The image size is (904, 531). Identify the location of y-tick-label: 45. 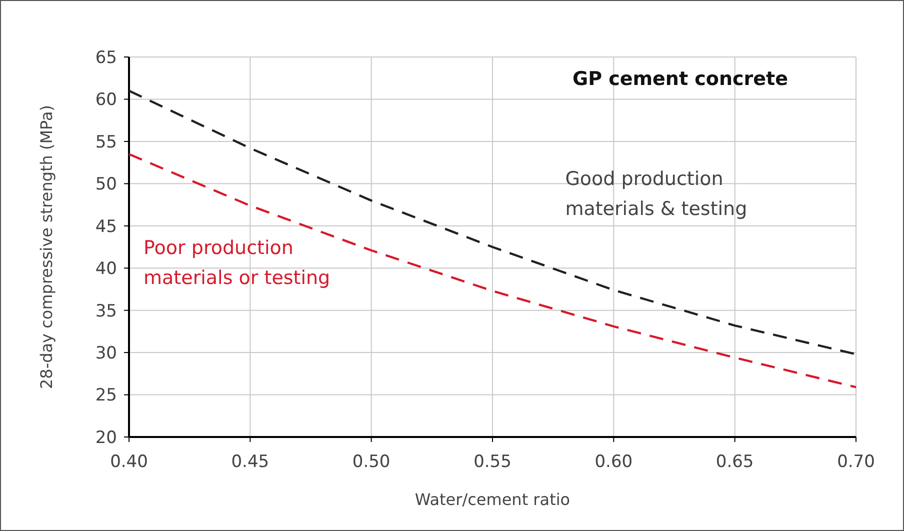
(106, 226).